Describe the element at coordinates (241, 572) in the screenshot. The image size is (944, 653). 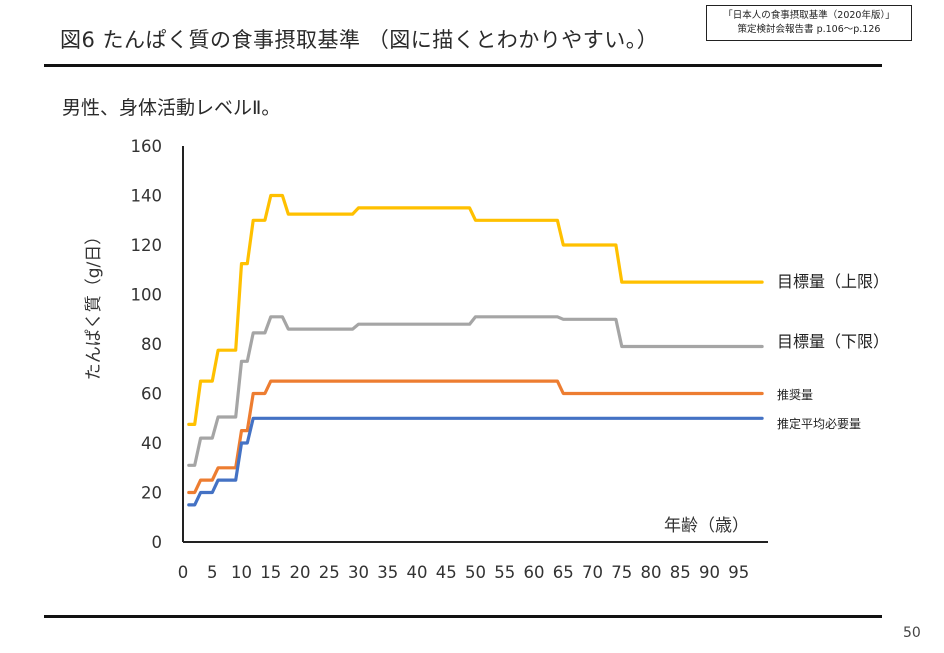
I see `x-tick-label: 10` at that location.